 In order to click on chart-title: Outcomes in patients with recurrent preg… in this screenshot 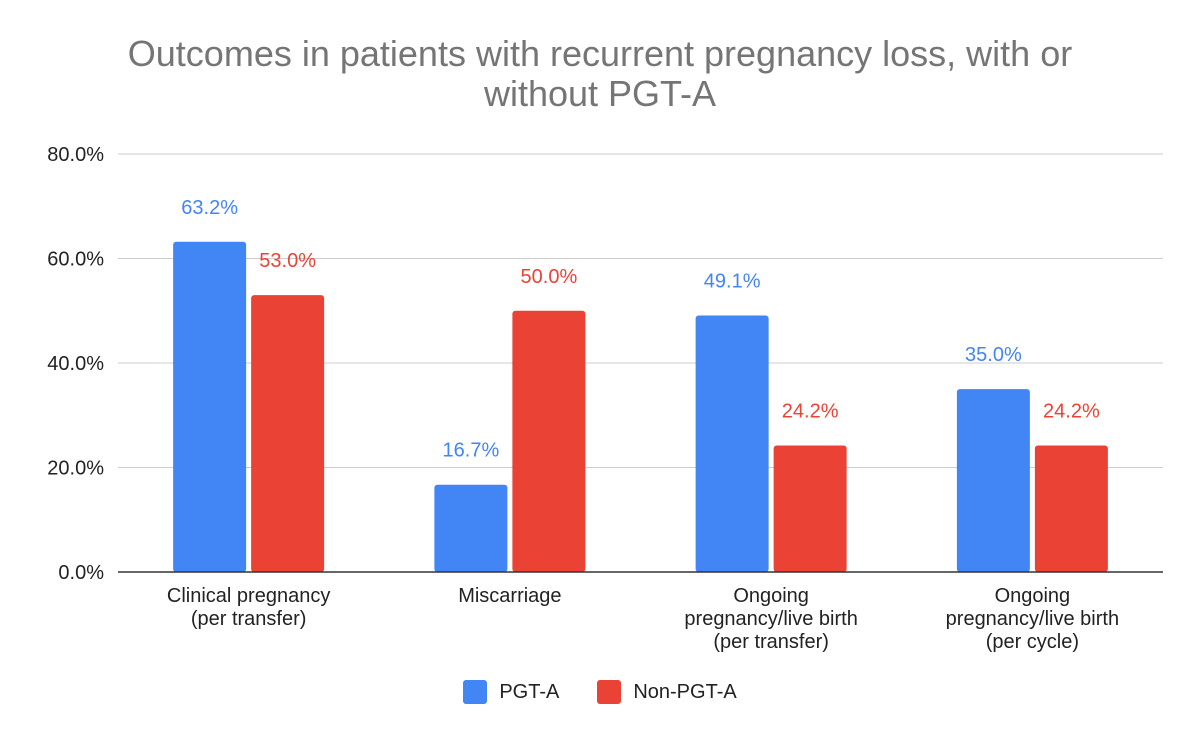, I will do `click(600, 74)`.